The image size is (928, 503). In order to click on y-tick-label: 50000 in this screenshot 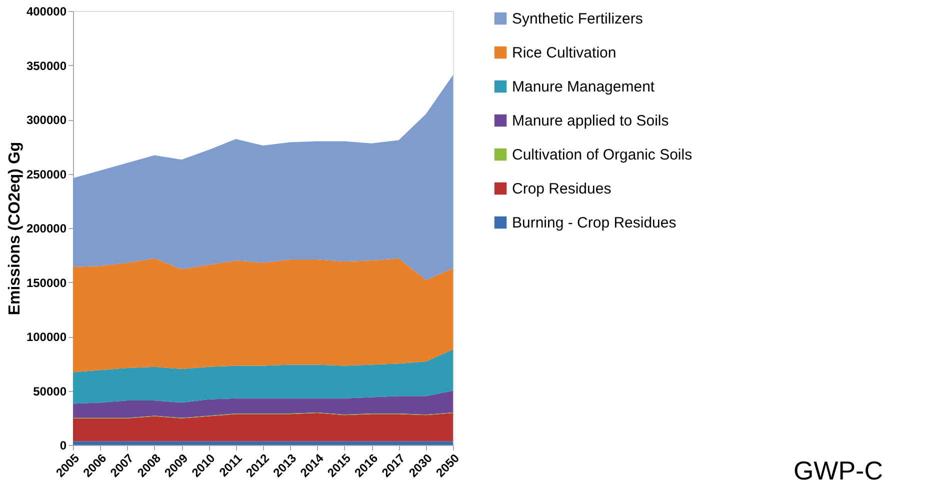, I will do `click(50, 391)`.